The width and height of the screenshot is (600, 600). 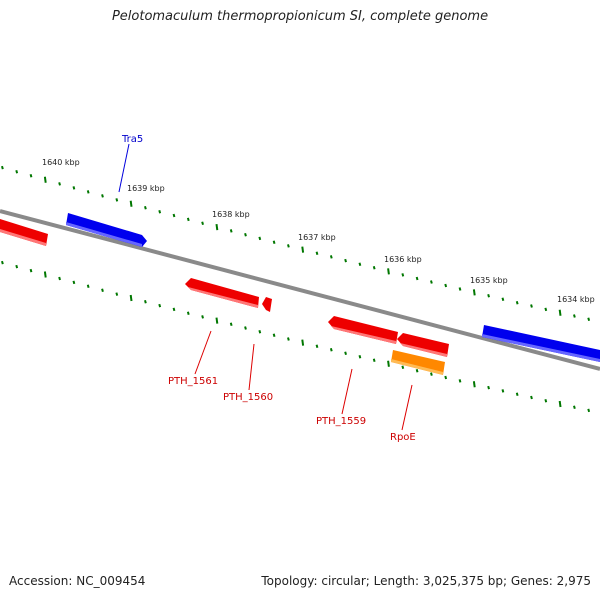 What do you see at coordinates (423, 345) in the screenshot?
I see `gene-red-near-rpoe` at bounding box center [423, 345].